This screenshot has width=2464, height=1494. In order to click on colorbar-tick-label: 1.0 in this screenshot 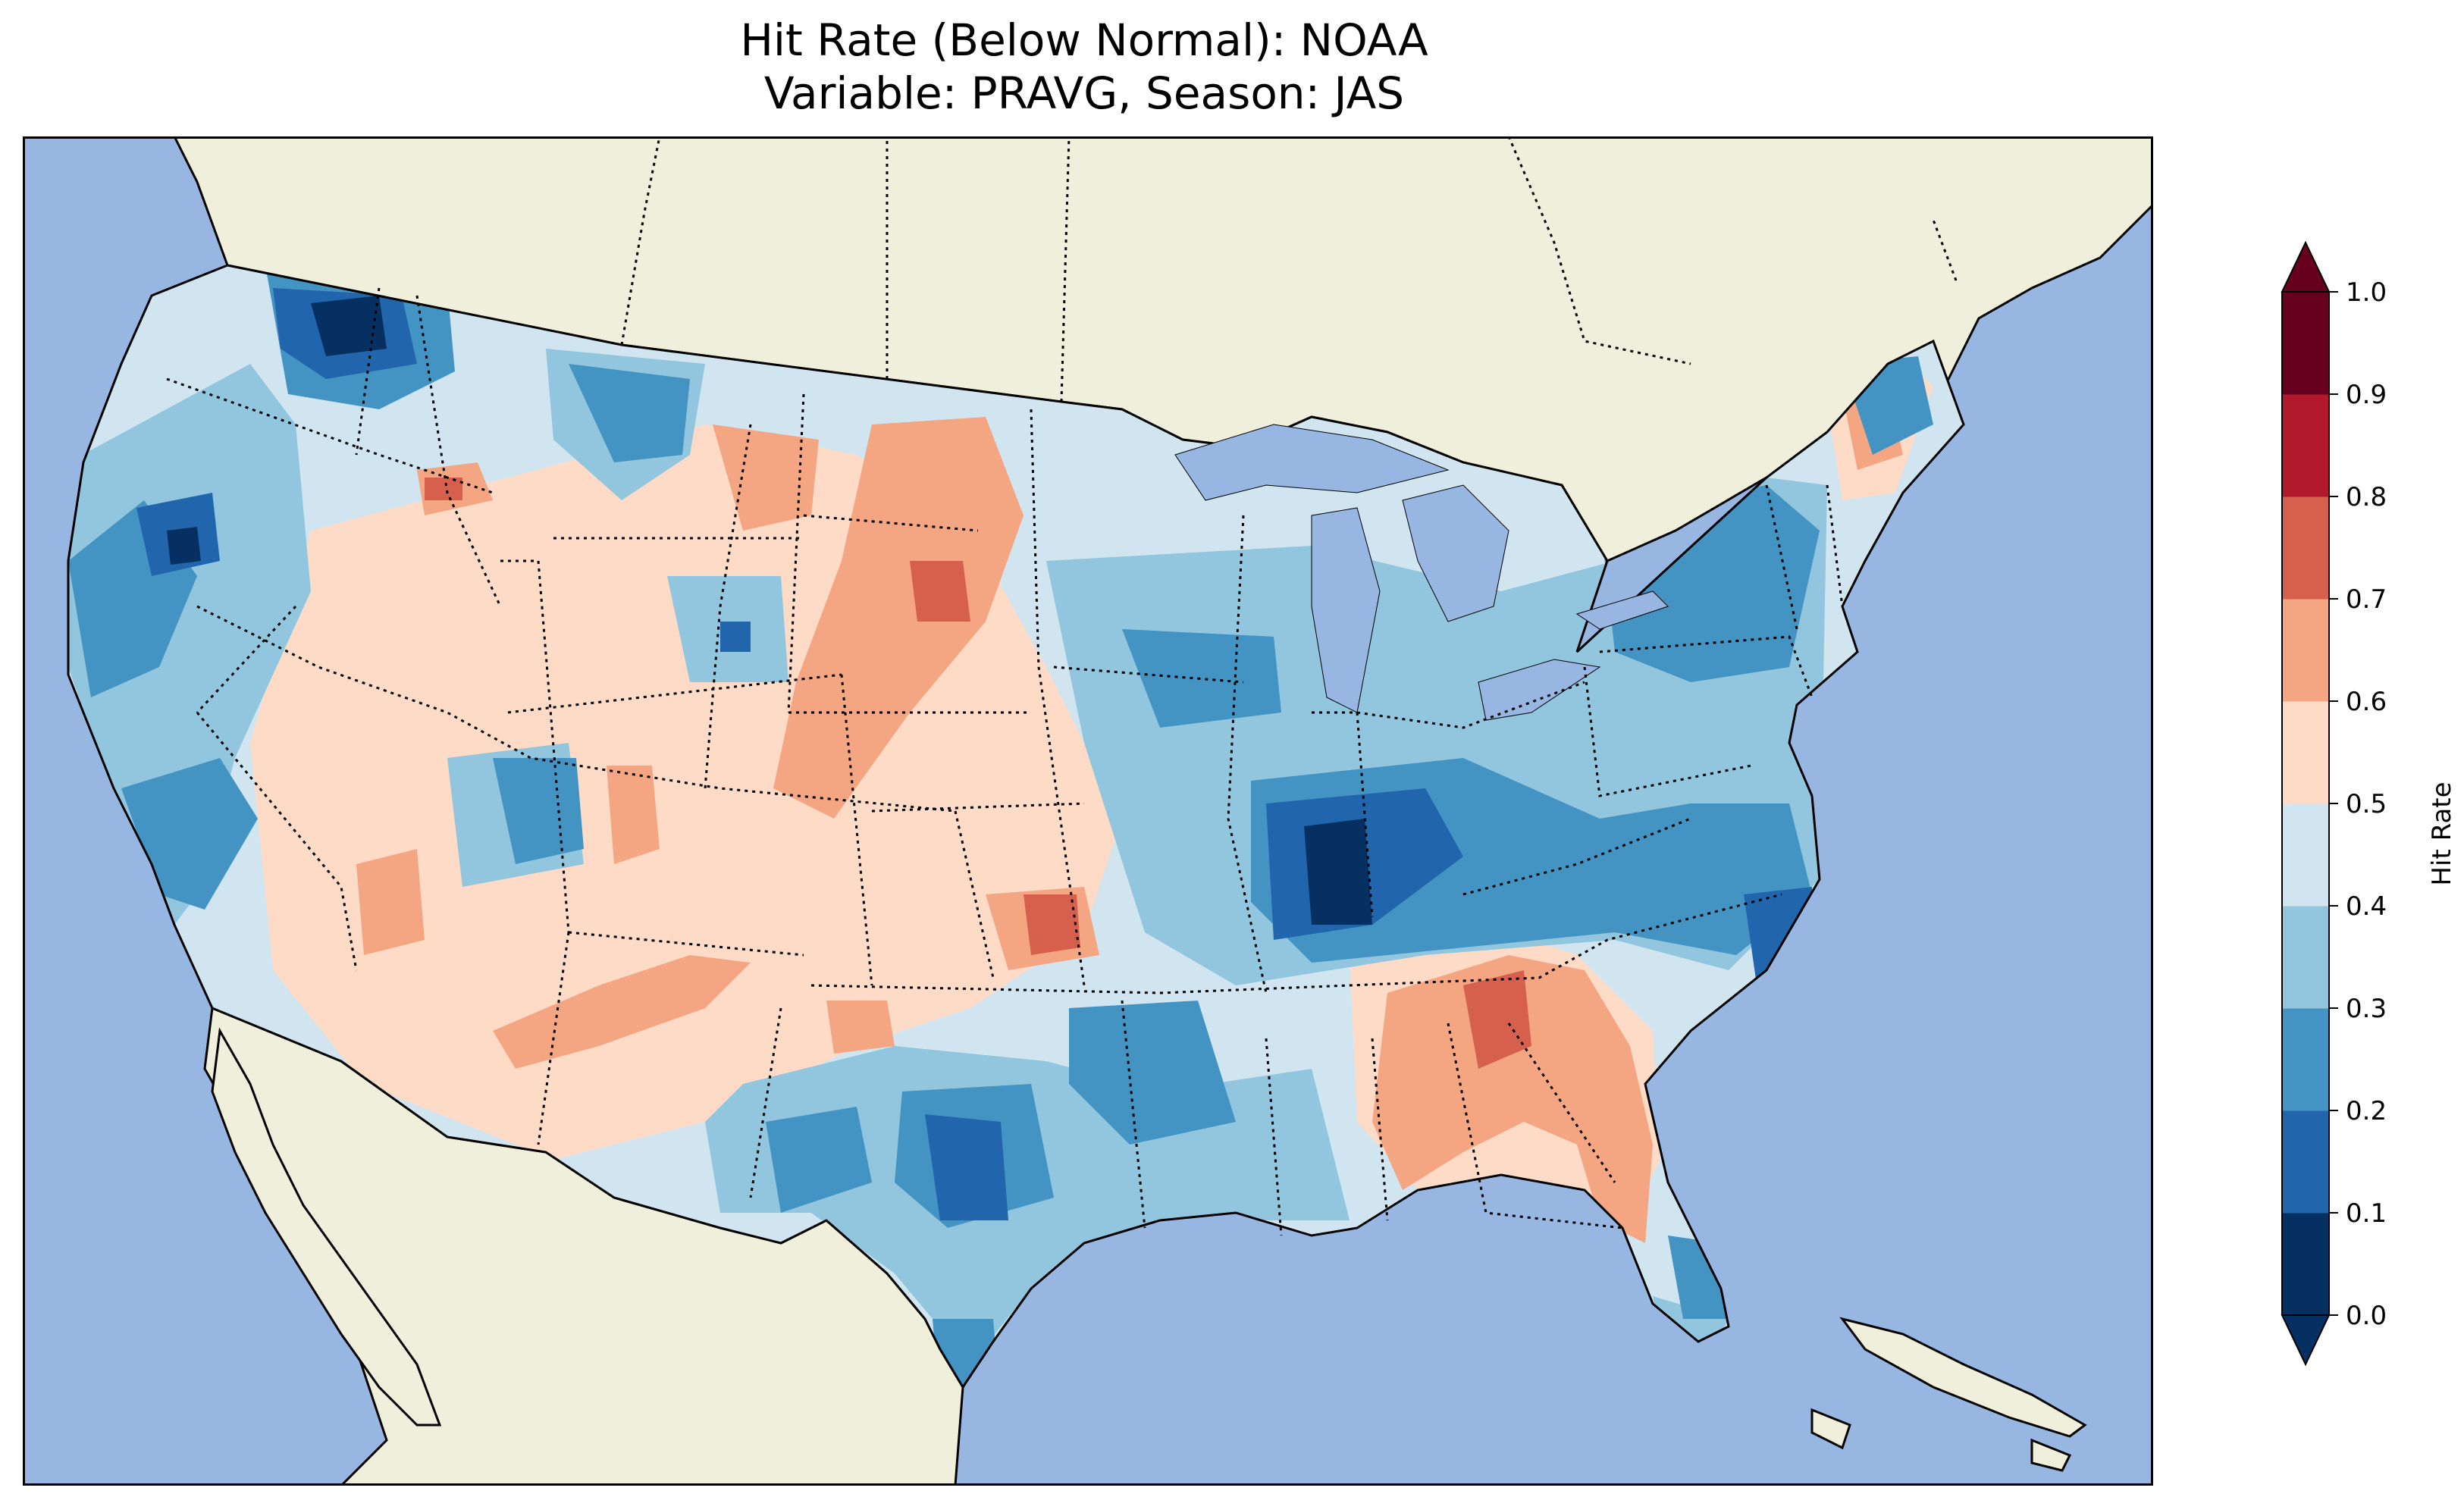, I will do `click(2367, 292)`.